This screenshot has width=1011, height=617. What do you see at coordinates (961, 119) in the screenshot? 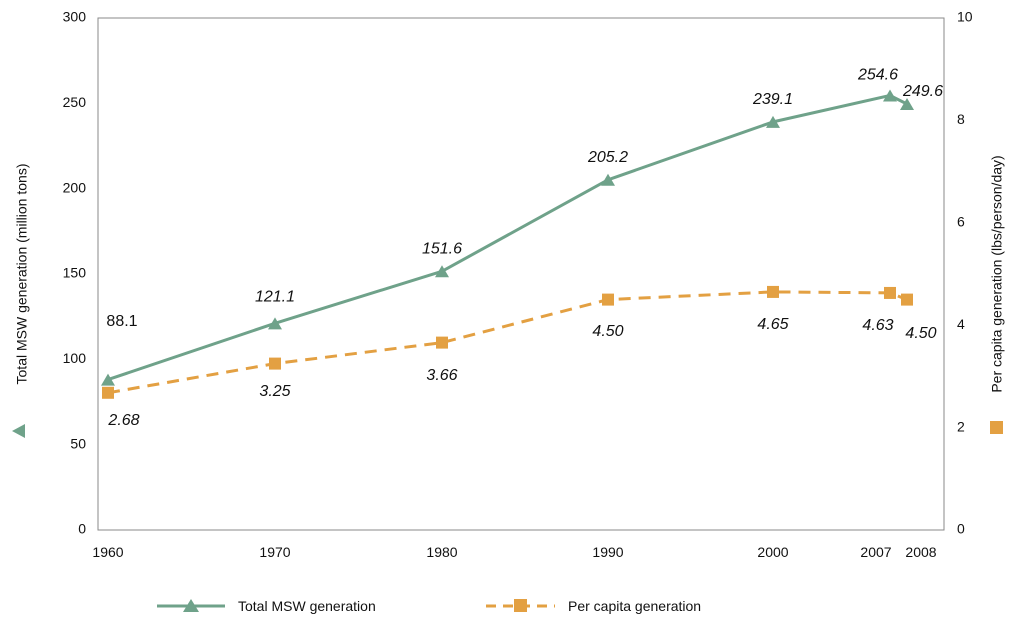
I see `right-tick-label: 8` at bounding box center [961, 119].